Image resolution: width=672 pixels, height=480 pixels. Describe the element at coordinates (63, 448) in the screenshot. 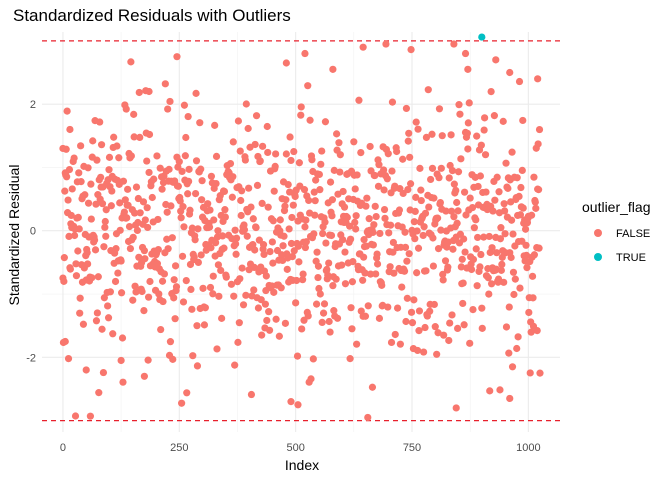

I see `x-tick-label: 0` at that location.